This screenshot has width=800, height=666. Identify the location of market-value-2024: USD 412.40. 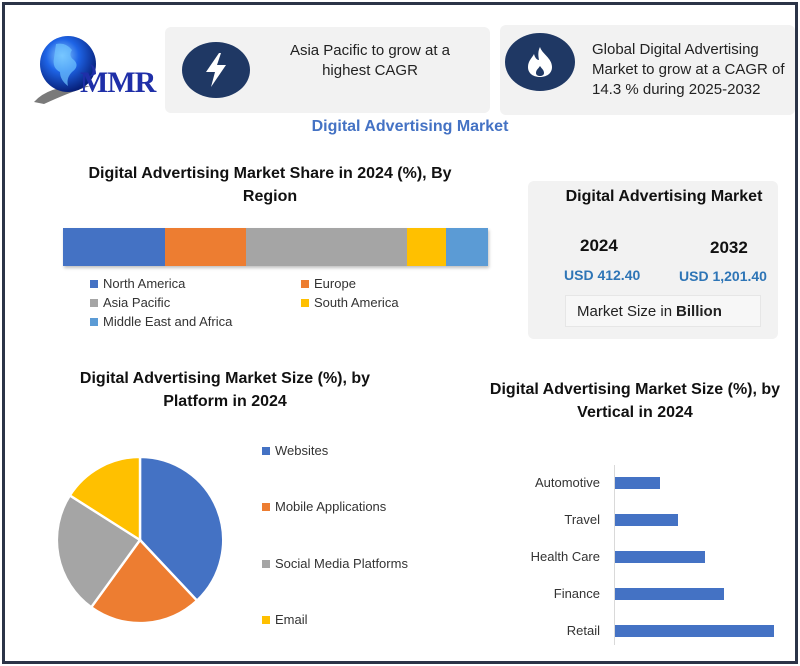
(602, 275).